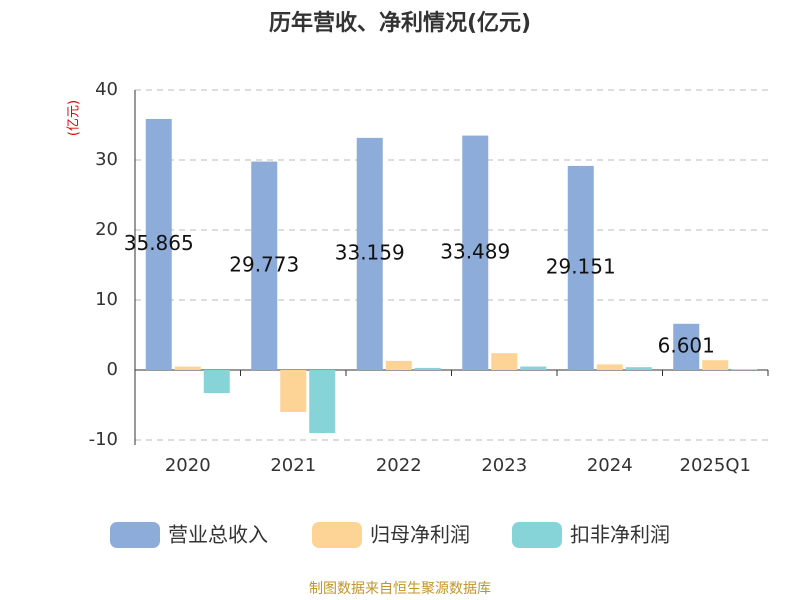 The width and height of the screenshot is (800, 600). I want to click on legend-label: 营业总收入, so click(218, 535).